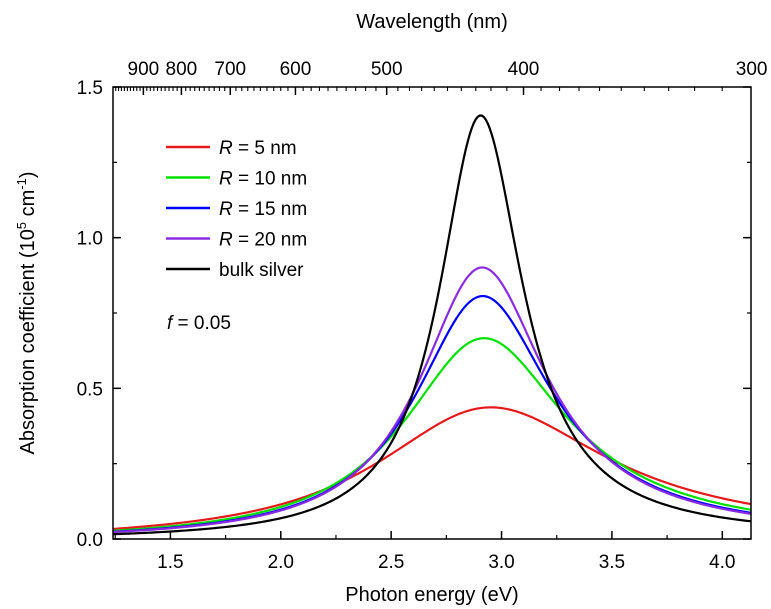 The width and height of the screenshot is (771, 609). I want to click on top-tick-label: 500, so click(387, 69).